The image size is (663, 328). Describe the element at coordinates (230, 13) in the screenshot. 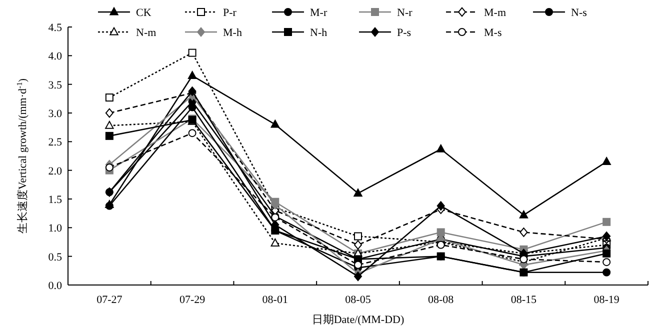

I see `legend-label: P-r` at that location.